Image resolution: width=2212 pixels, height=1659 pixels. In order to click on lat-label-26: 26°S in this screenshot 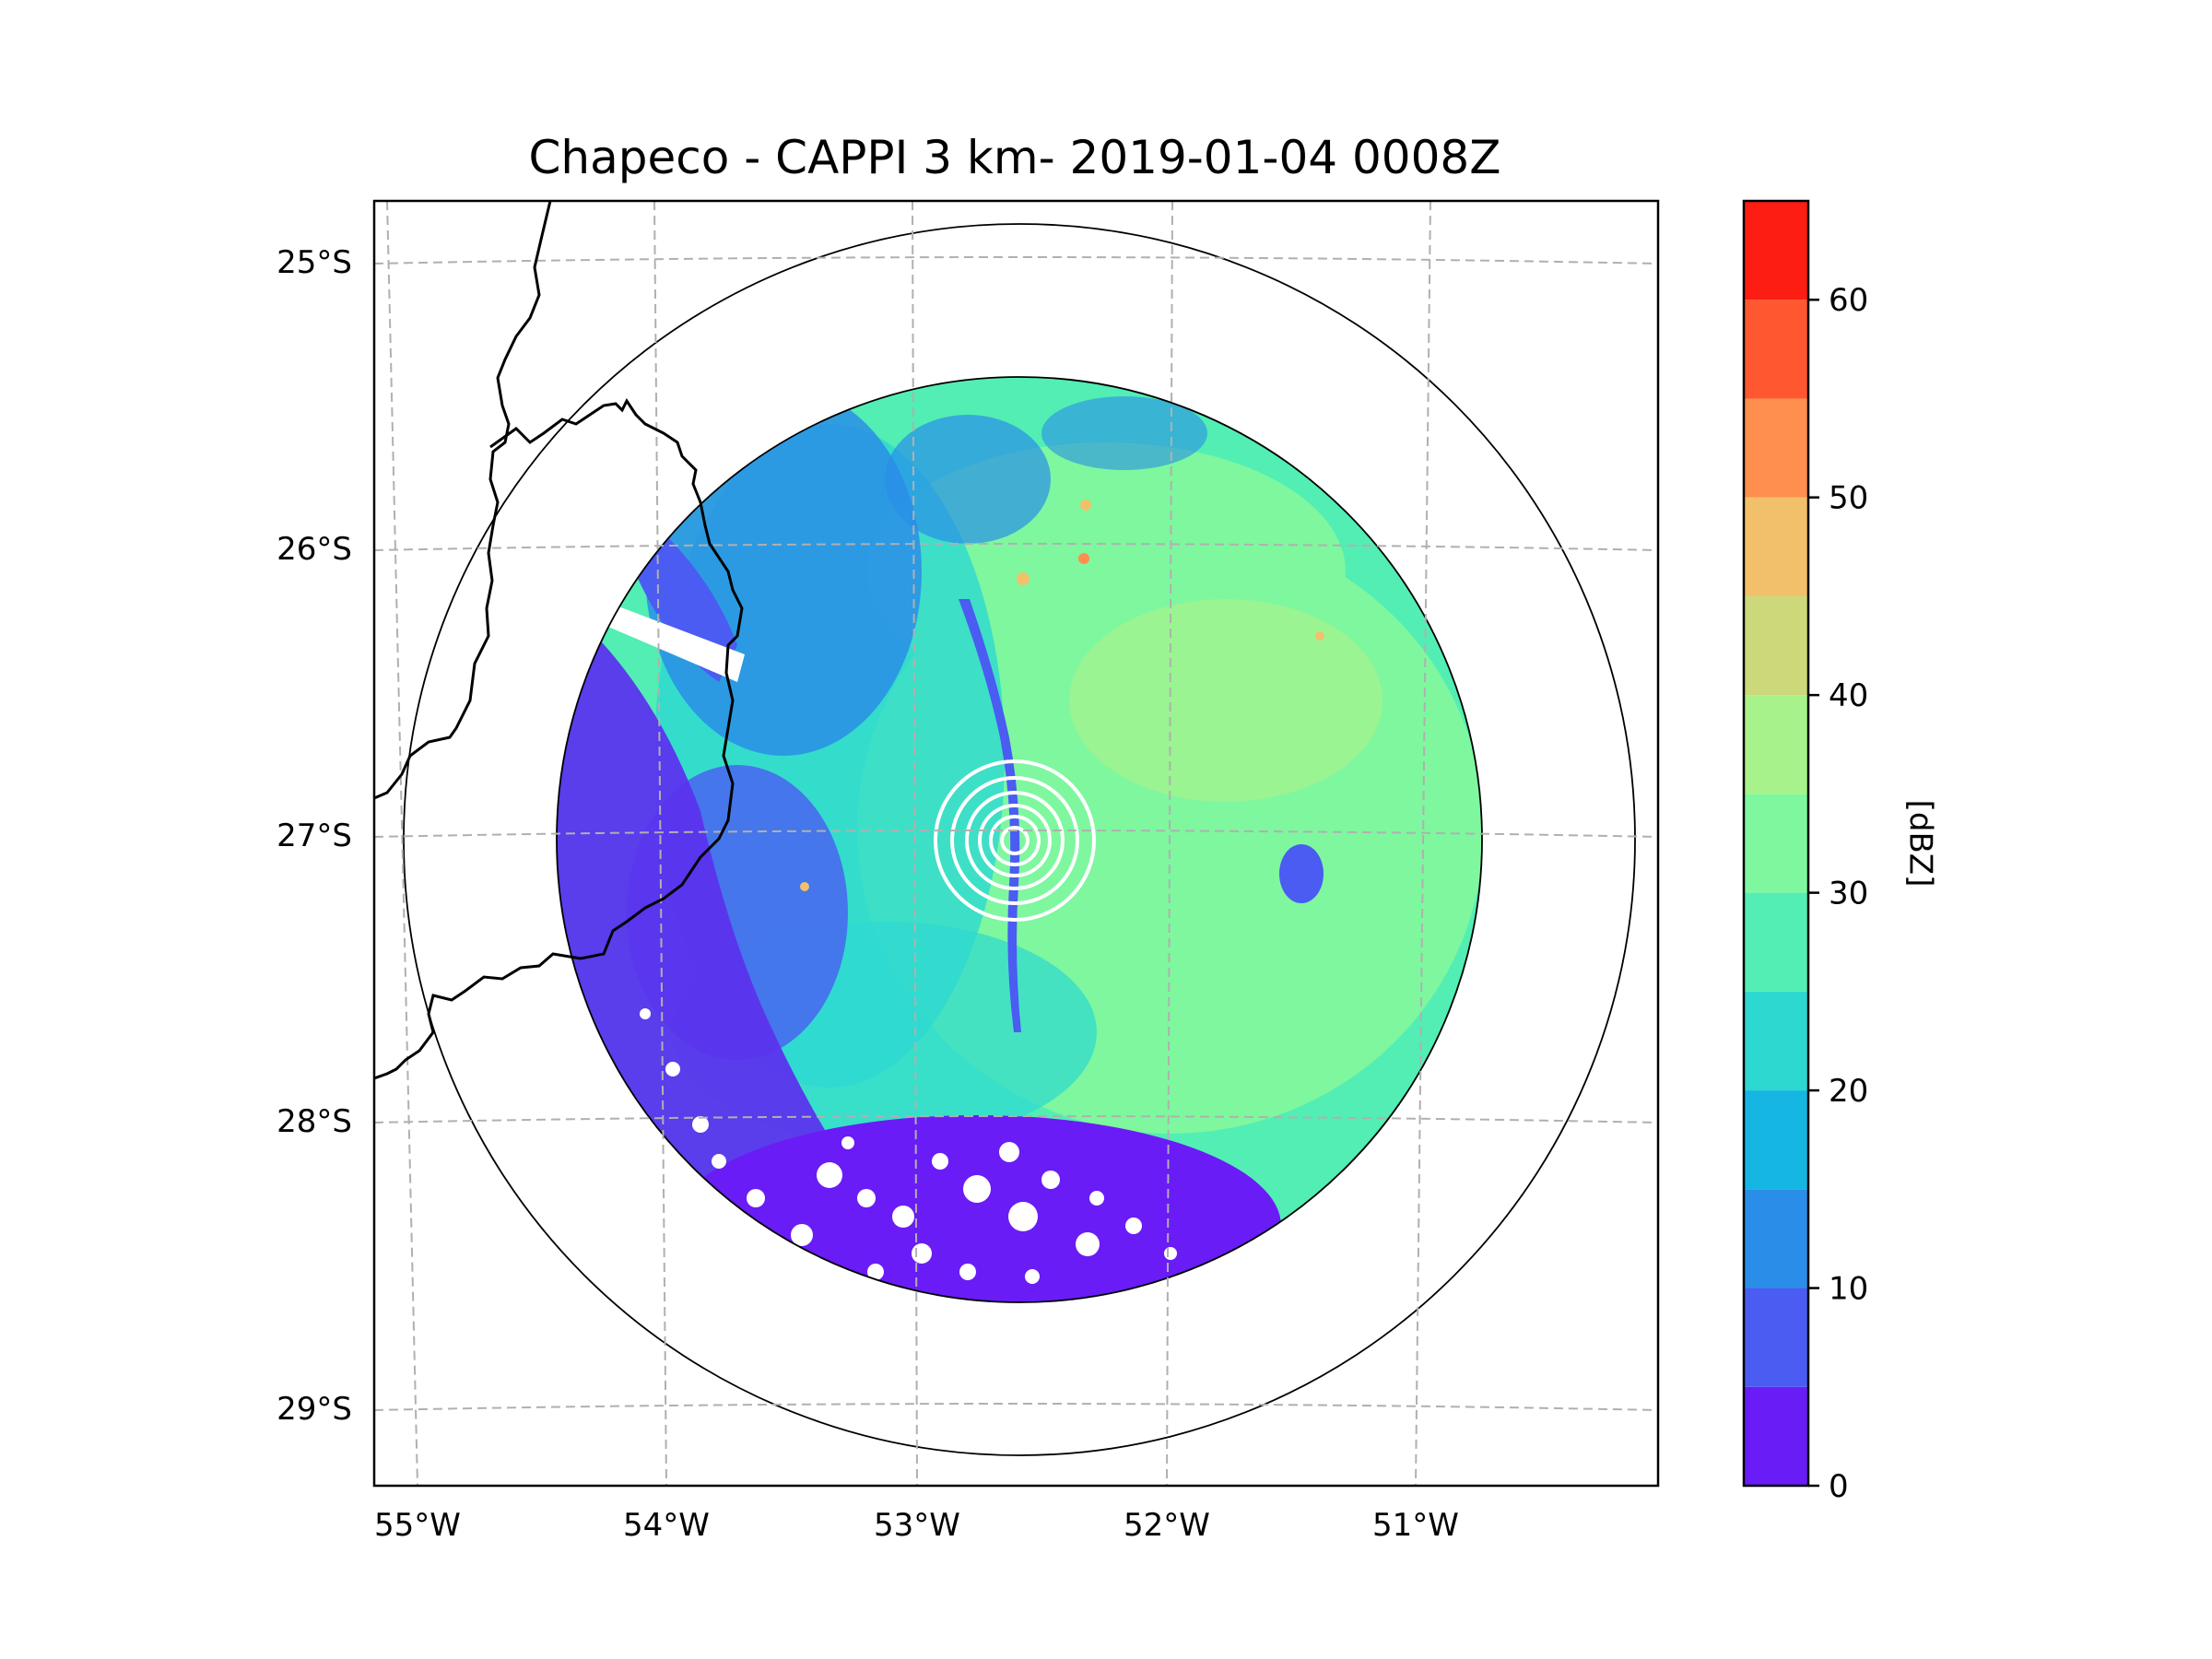, I will do `click(314, 549)`.